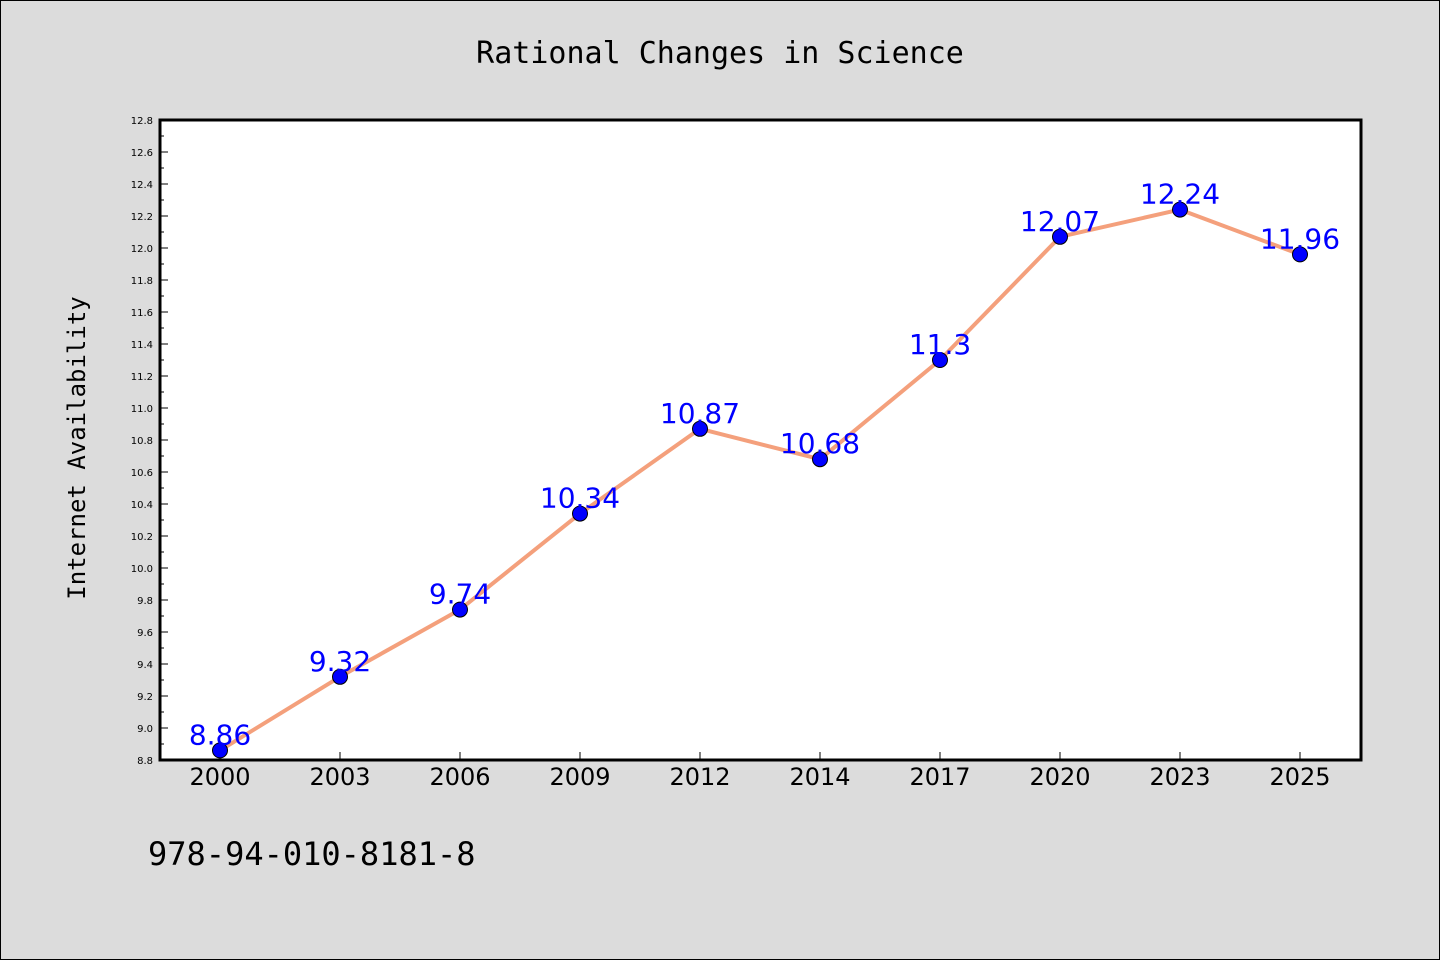 The height and width of the screenshot is (960, 1440). What do you see at coordinates (145, 601) in the screenshot?
I see `y-tick-label: 9.8` at bounding box center [145, 601].